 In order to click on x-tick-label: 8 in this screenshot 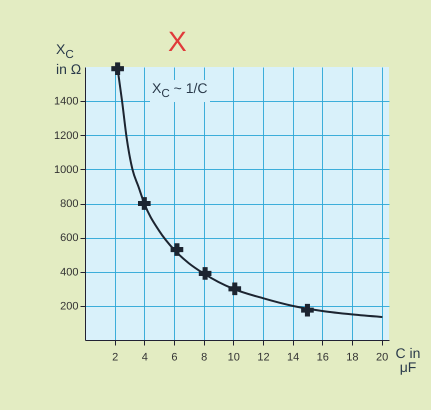, I will do `click(204, 358)`.